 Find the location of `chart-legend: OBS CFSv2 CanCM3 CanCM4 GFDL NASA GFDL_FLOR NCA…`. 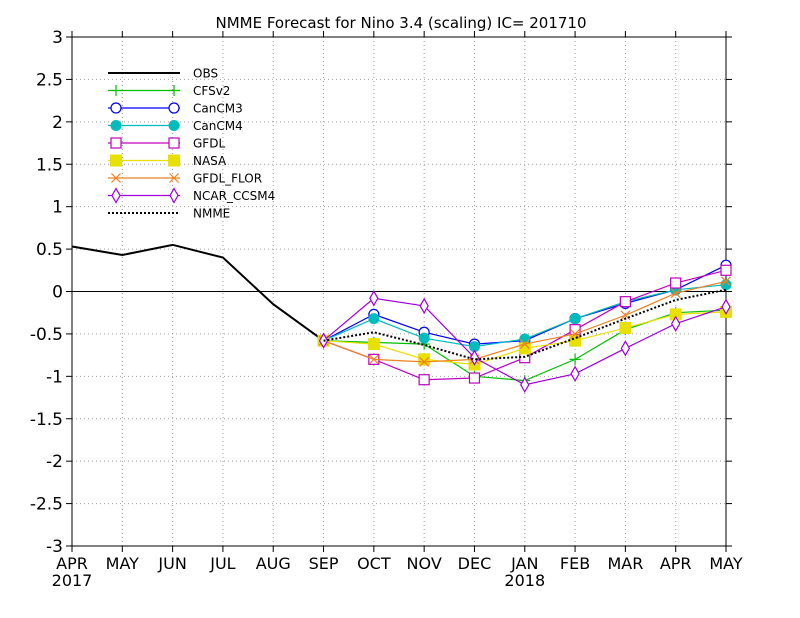

chart-legend: OBS CFSv2 CanCM3 CanCM4 GFDL NASA GFDL_FLOR NCA… is located at coordinates (191, 144).